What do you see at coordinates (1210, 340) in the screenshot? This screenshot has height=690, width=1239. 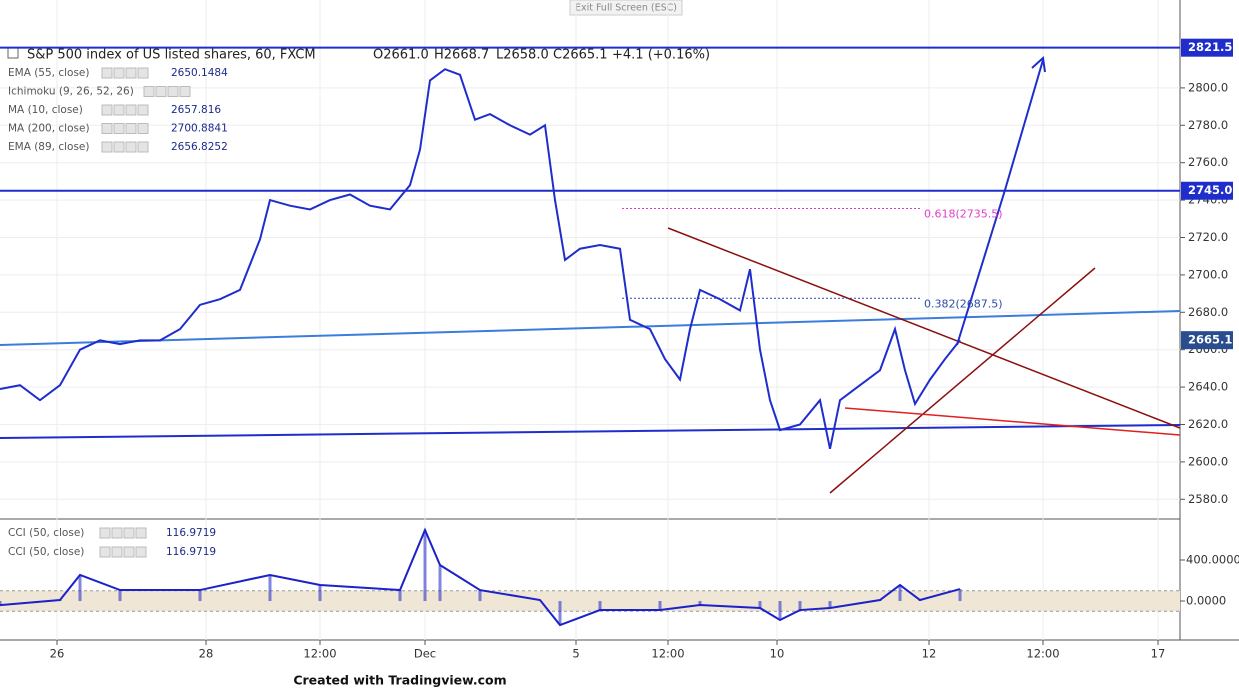 I see `last-price-label: 2665.1` at bounding box center [1210, 340].